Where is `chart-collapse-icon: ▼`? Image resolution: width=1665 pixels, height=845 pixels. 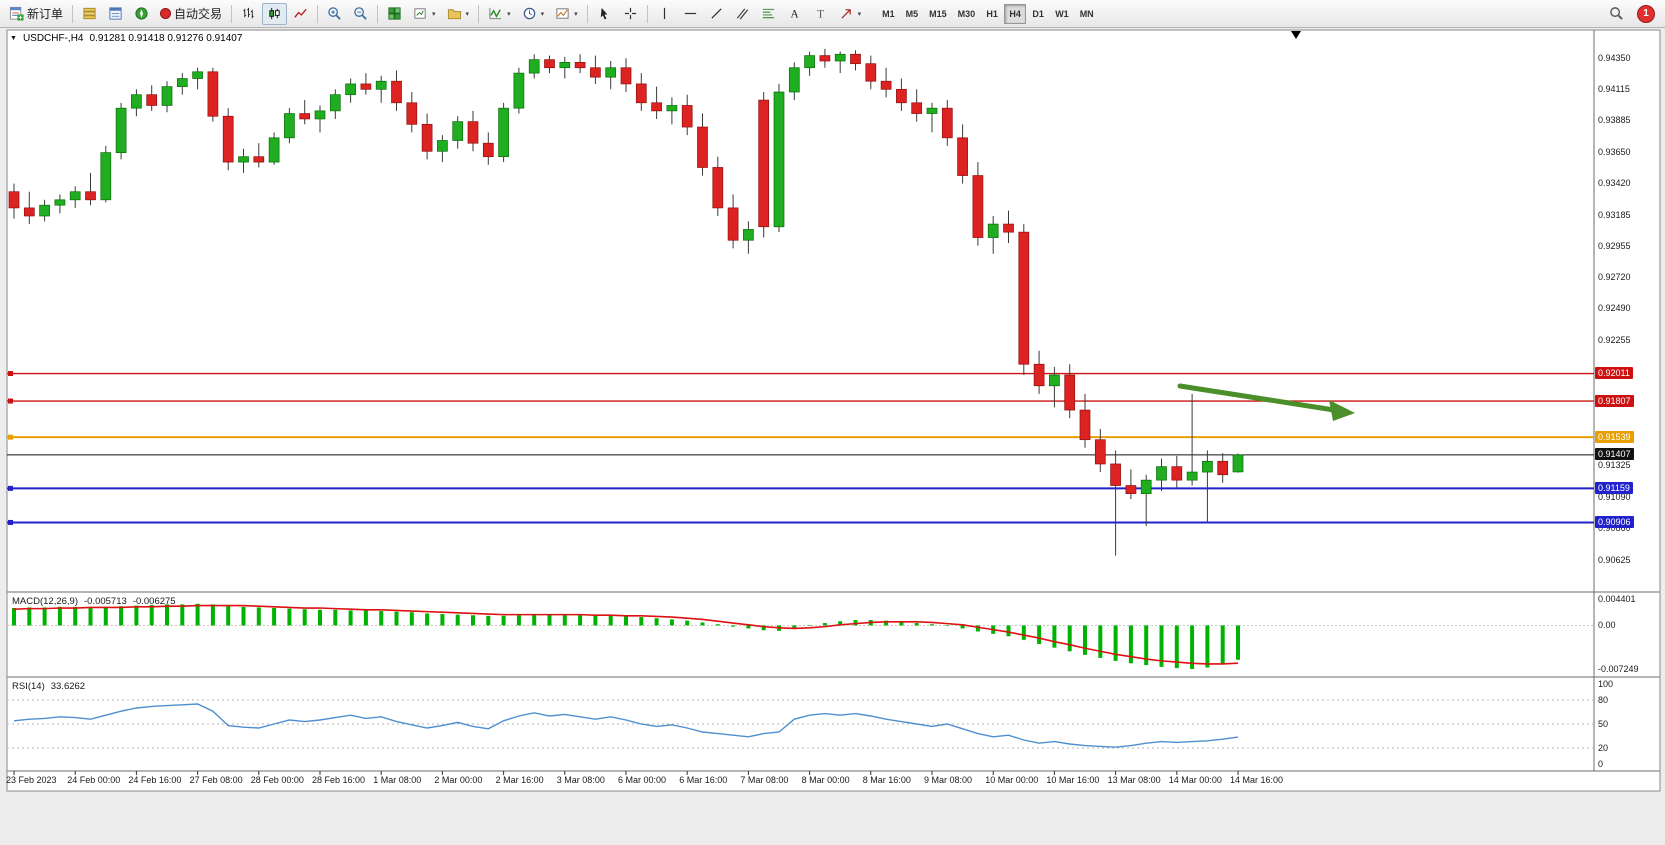
chart-collapse-icon: ▼ is located at coordinates (13, 38).